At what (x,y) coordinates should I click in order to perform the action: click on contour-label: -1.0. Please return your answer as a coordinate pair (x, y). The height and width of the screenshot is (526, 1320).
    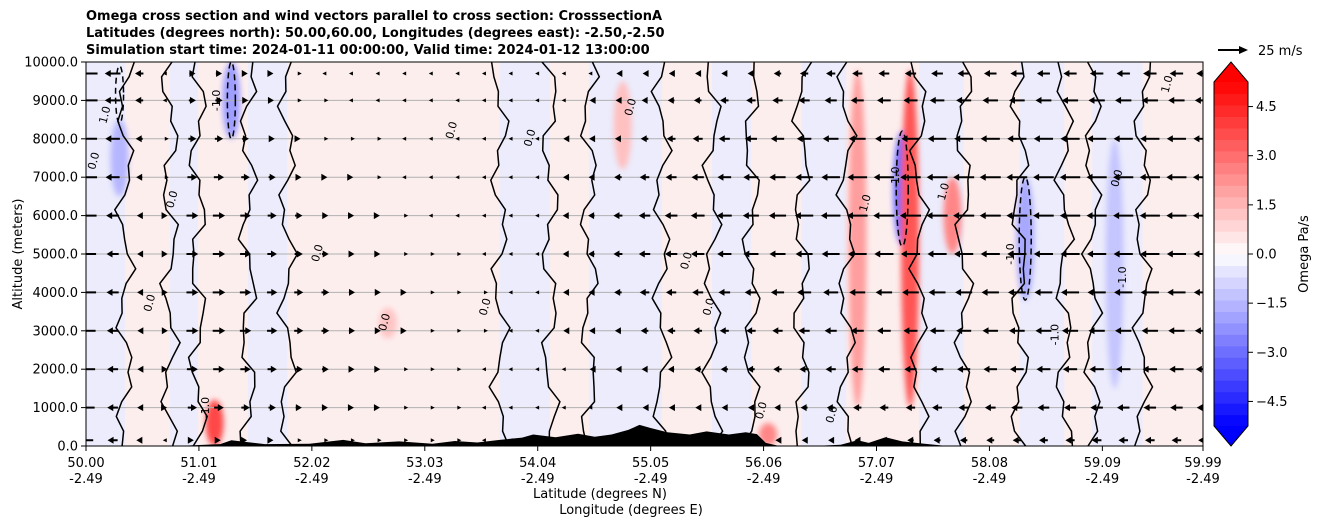
    Looking at the image, I should click on (1055, 334).